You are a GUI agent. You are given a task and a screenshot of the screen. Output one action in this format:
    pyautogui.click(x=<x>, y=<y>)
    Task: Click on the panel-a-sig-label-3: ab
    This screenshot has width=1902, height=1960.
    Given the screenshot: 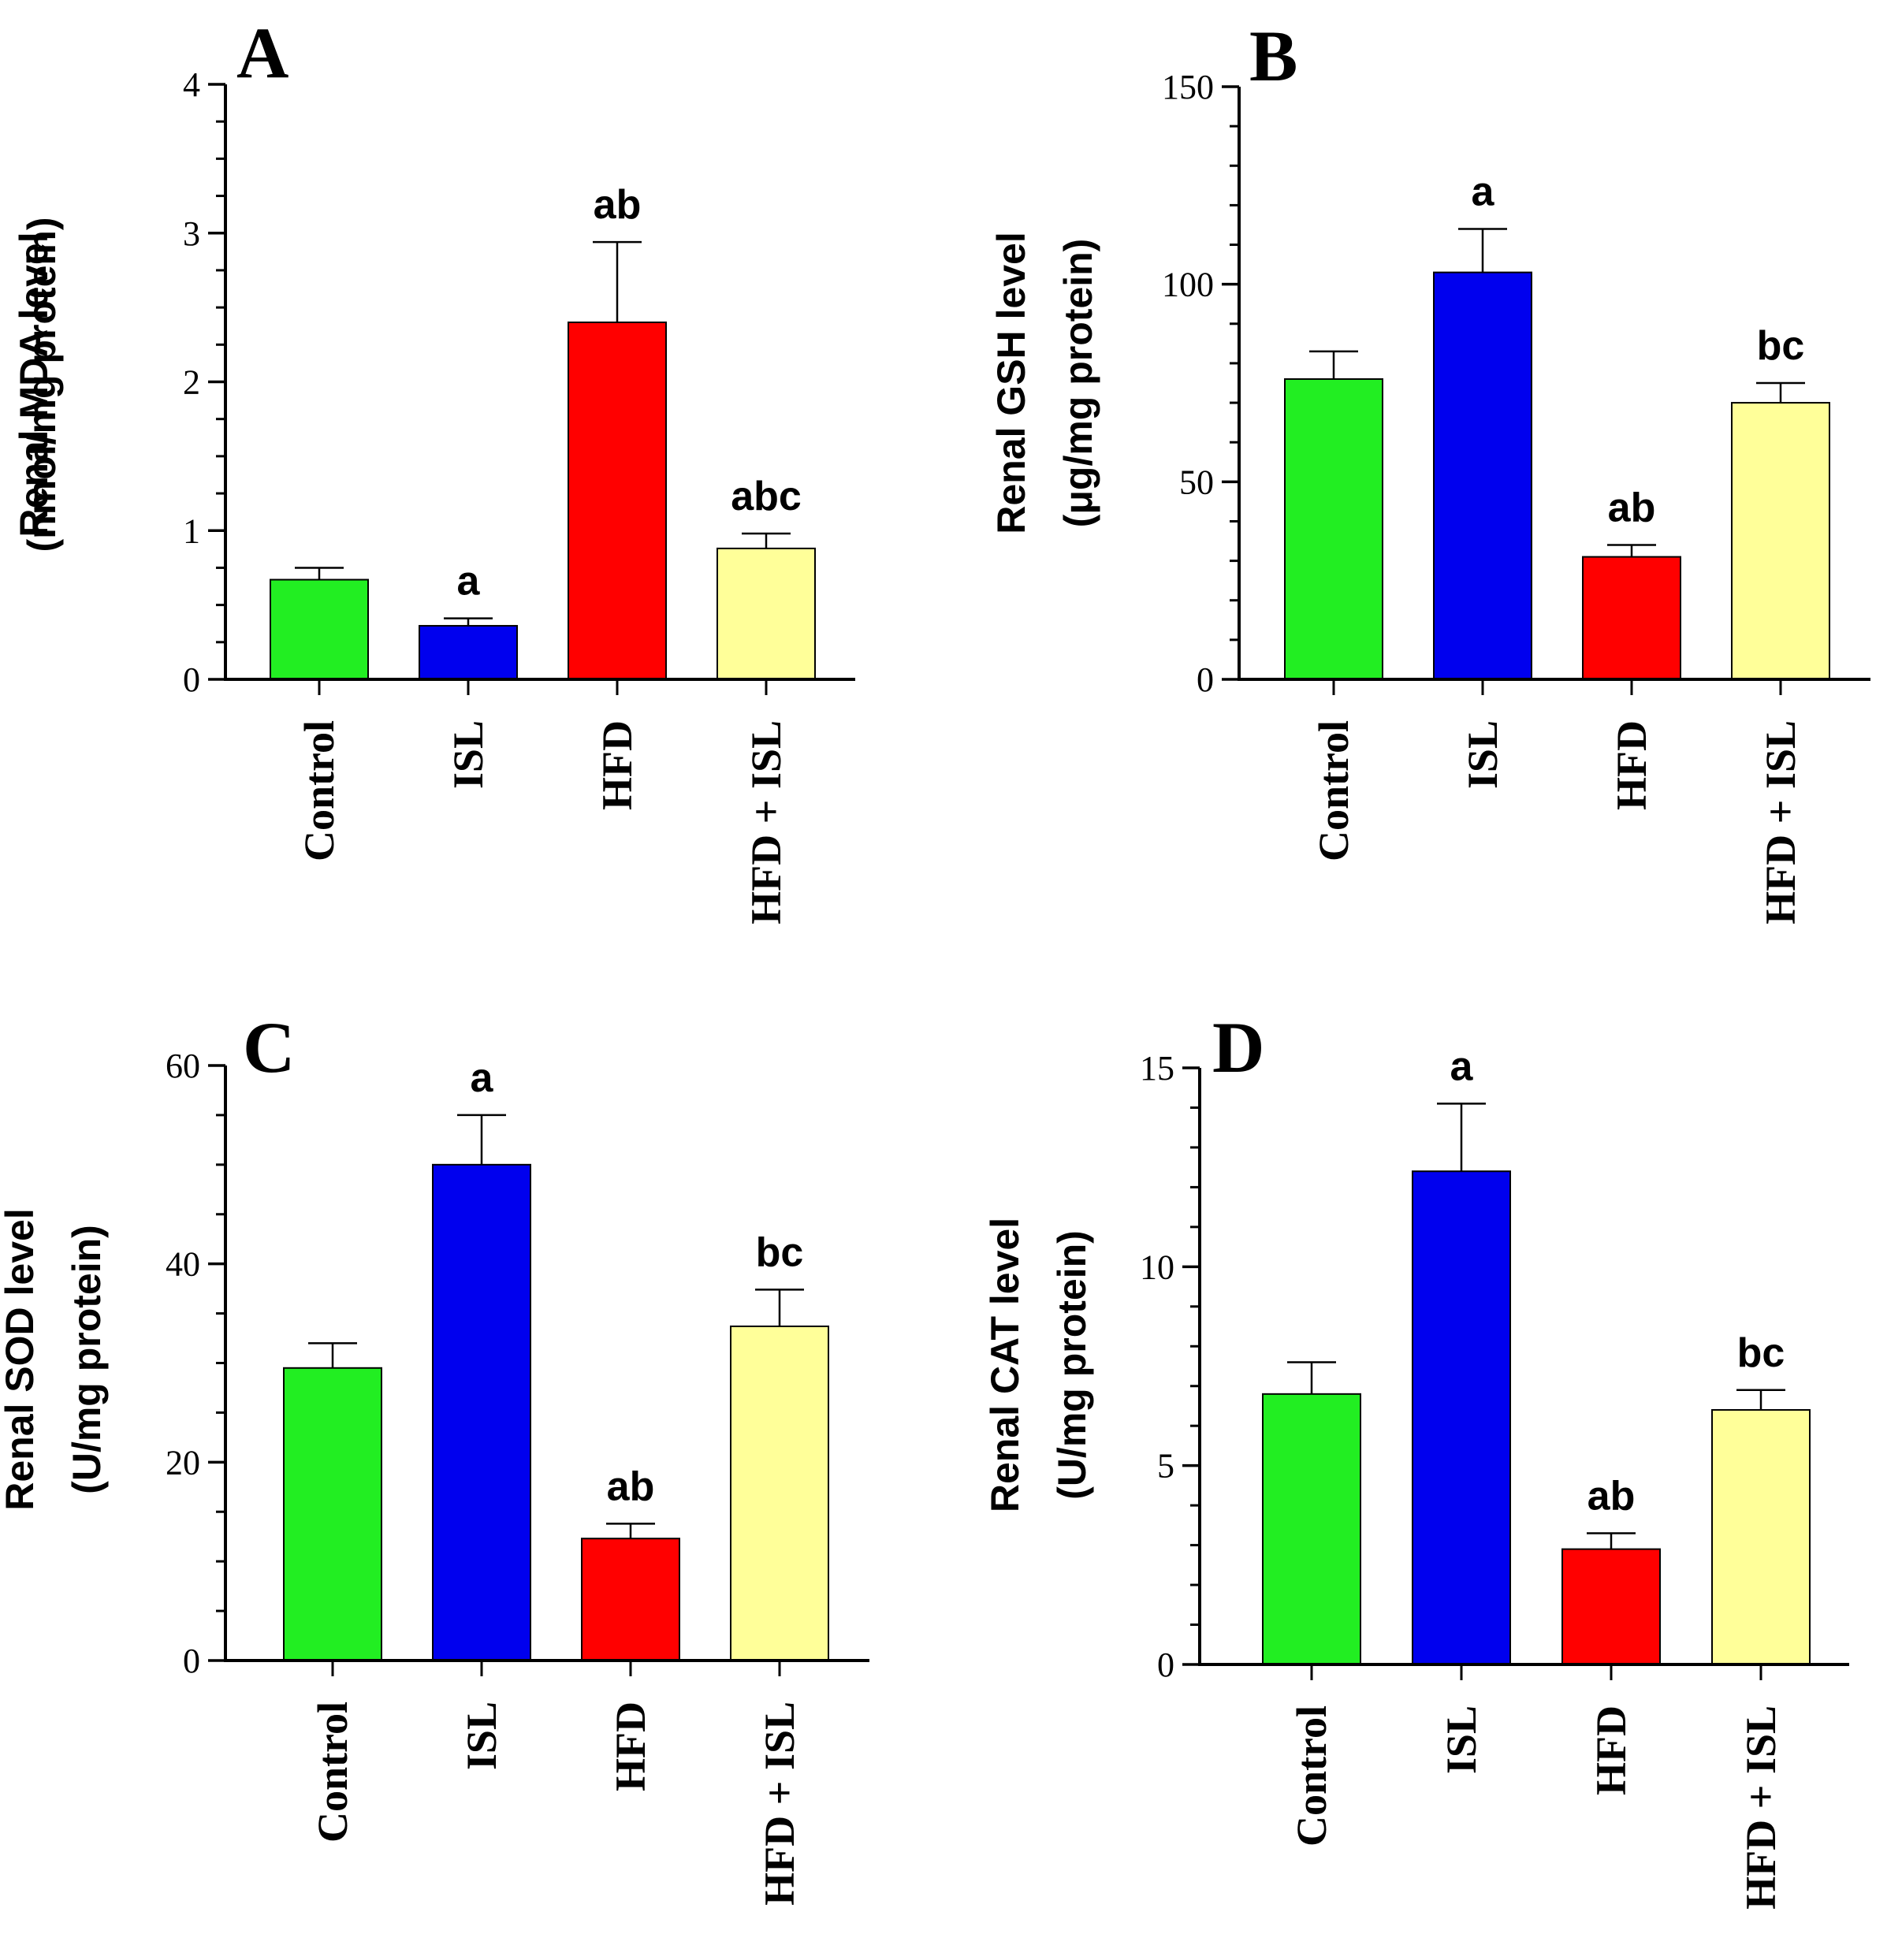 What is the action you would take?
    pyautogui.click(x=618, y=205)
    